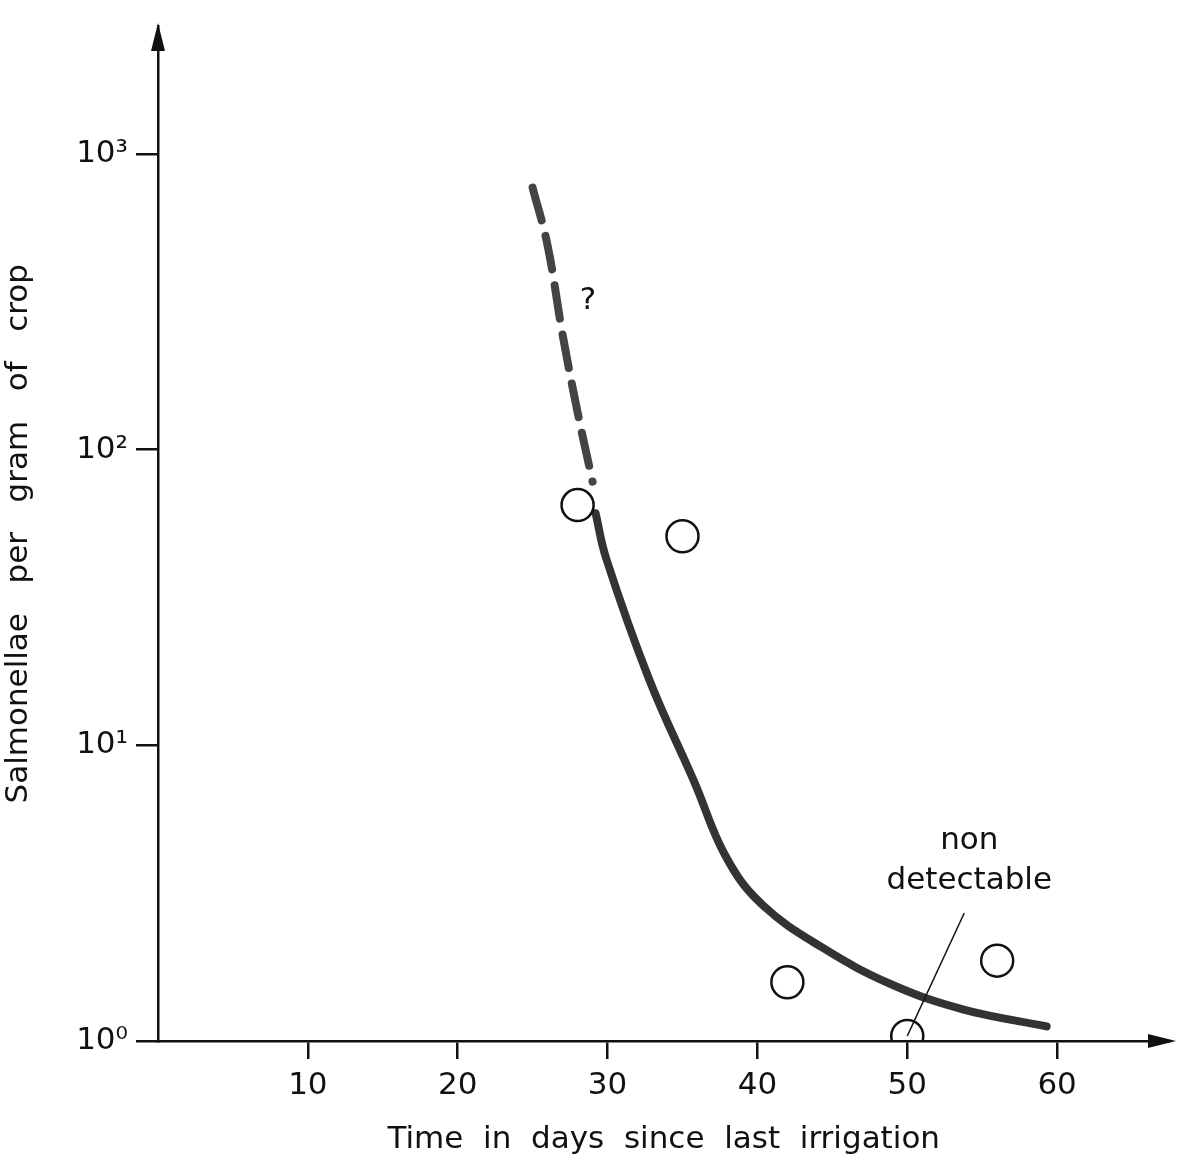 The height and width of the screenshot is (1175, 1188). What do you see at coordinates (457, 1082) in the screenshot?
I see `x-tick-label: 20` at bounding box center [457, 1082].